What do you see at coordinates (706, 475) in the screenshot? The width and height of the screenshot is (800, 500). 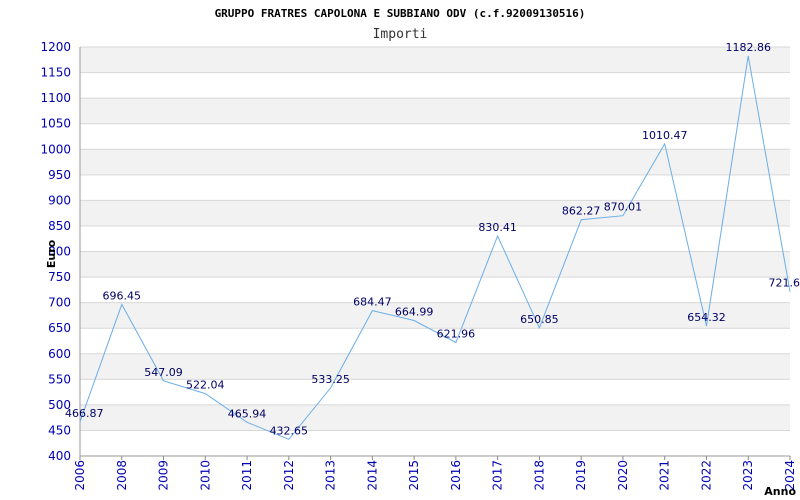 I see `x-tick-label: 2022` at bounding box center [706, 475].